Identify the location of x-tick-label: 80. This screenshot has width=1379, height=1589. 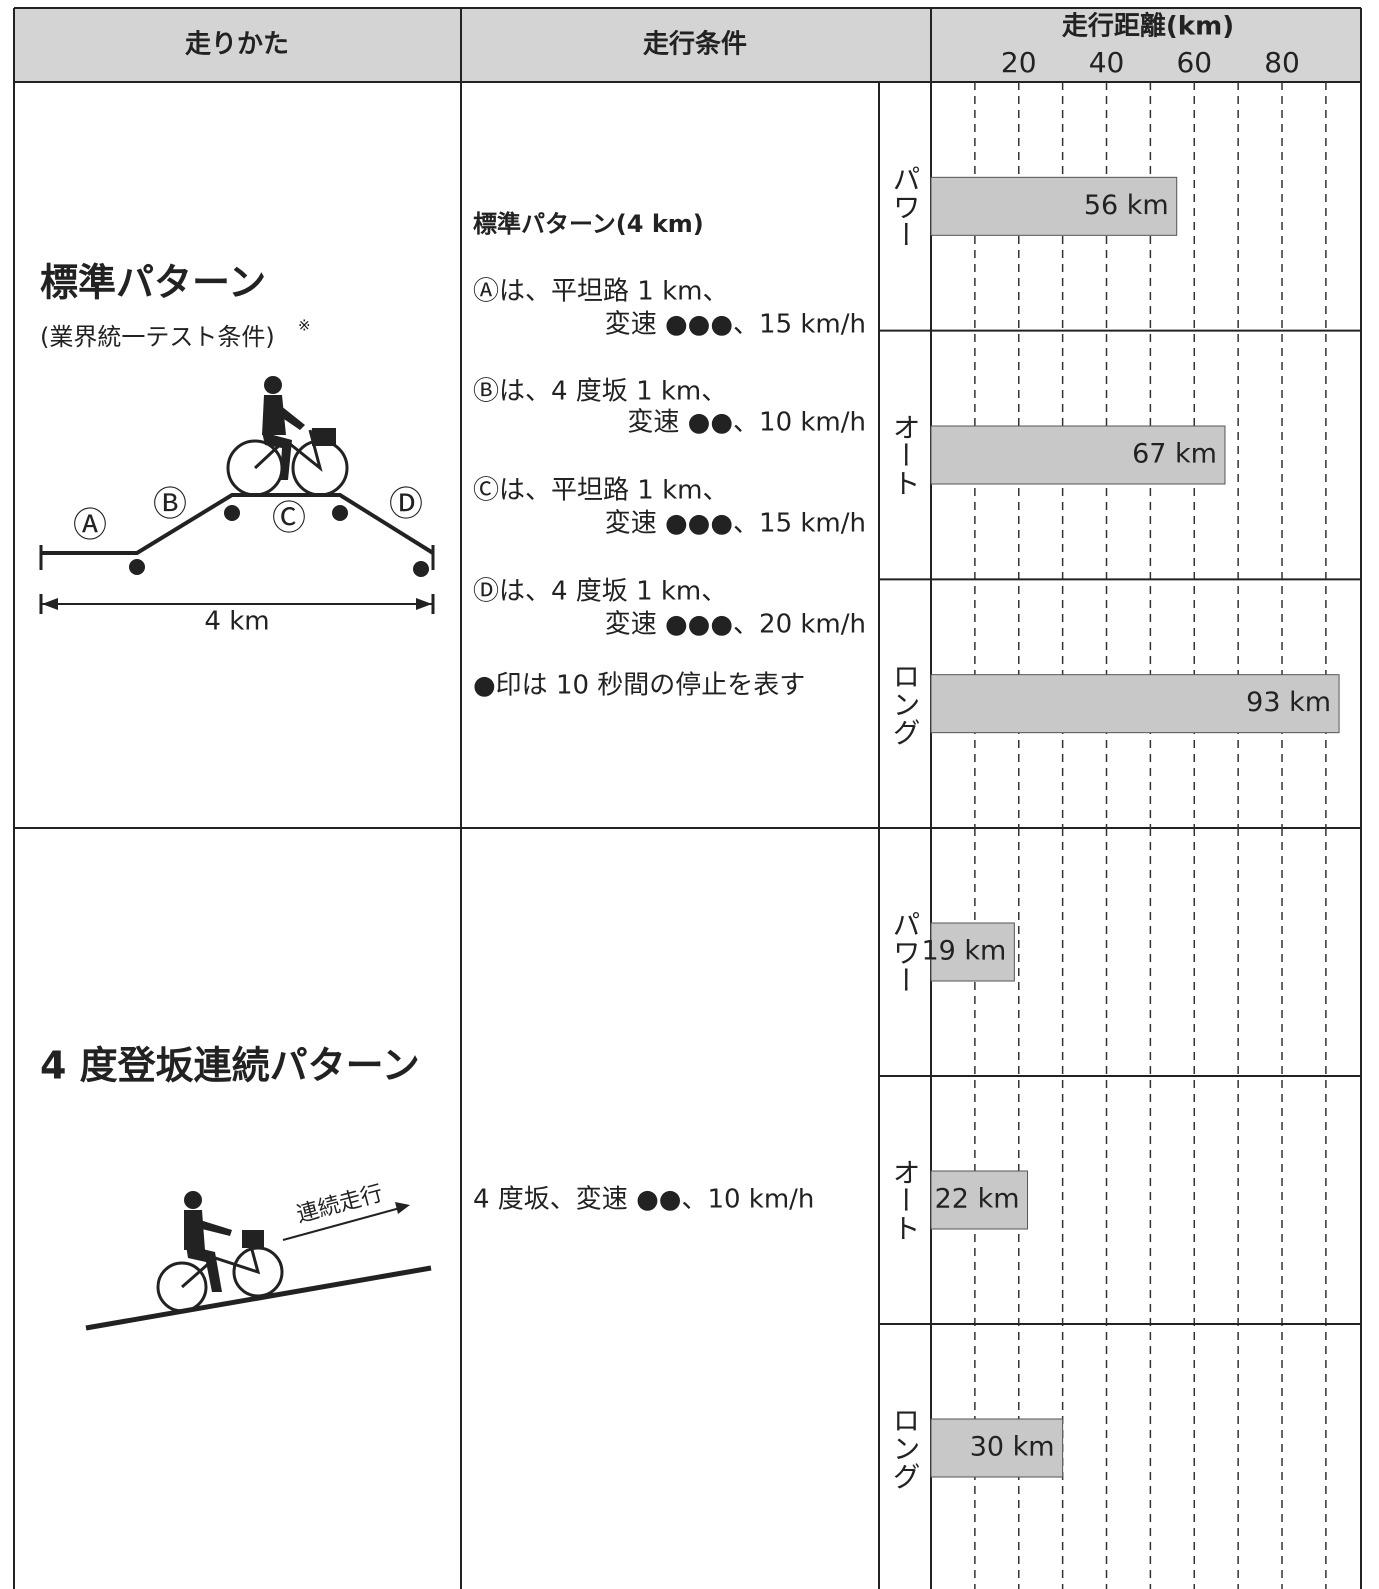
(1282, 62).